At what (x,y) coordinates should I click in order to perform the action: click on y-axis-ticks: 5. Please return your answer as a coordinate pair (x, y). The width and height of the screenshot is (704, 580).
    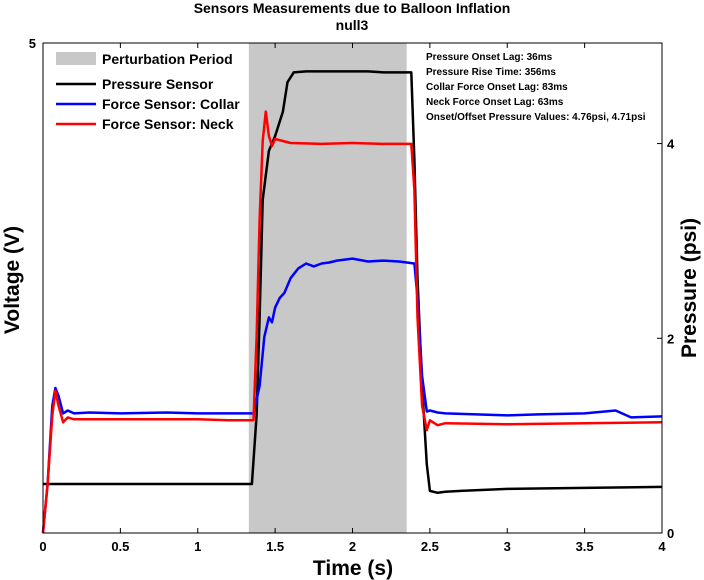
    Looking at the image, I should click on (32, 43).